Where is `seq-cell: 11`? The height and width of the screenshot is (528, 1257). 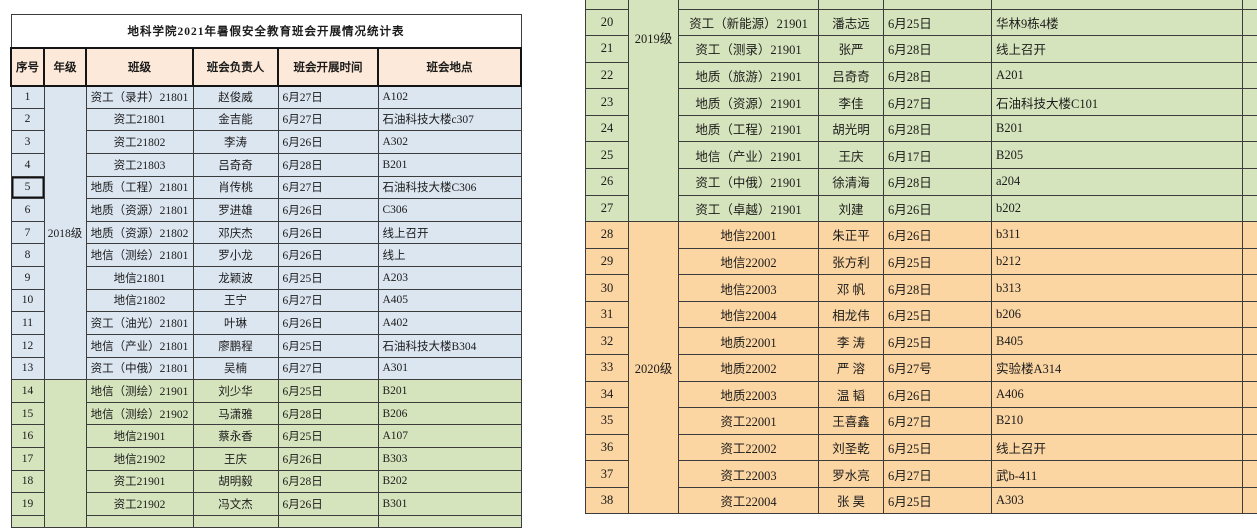 seq-cell: 11 is located at coordinates (27, 323).